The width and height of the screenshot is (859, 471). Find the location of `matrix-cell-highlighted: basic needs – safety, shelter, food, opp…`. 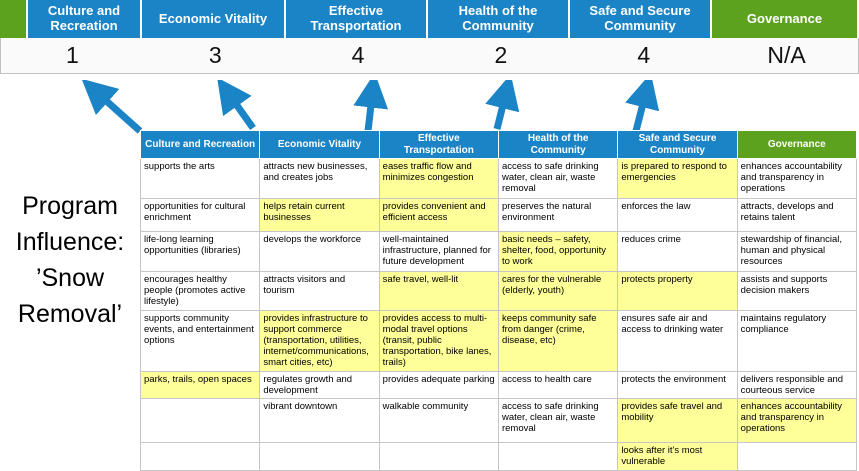

matrix-cell-highlighted: basic needs – safety, shelter, food, opp… is located at coordinates (558, 251).